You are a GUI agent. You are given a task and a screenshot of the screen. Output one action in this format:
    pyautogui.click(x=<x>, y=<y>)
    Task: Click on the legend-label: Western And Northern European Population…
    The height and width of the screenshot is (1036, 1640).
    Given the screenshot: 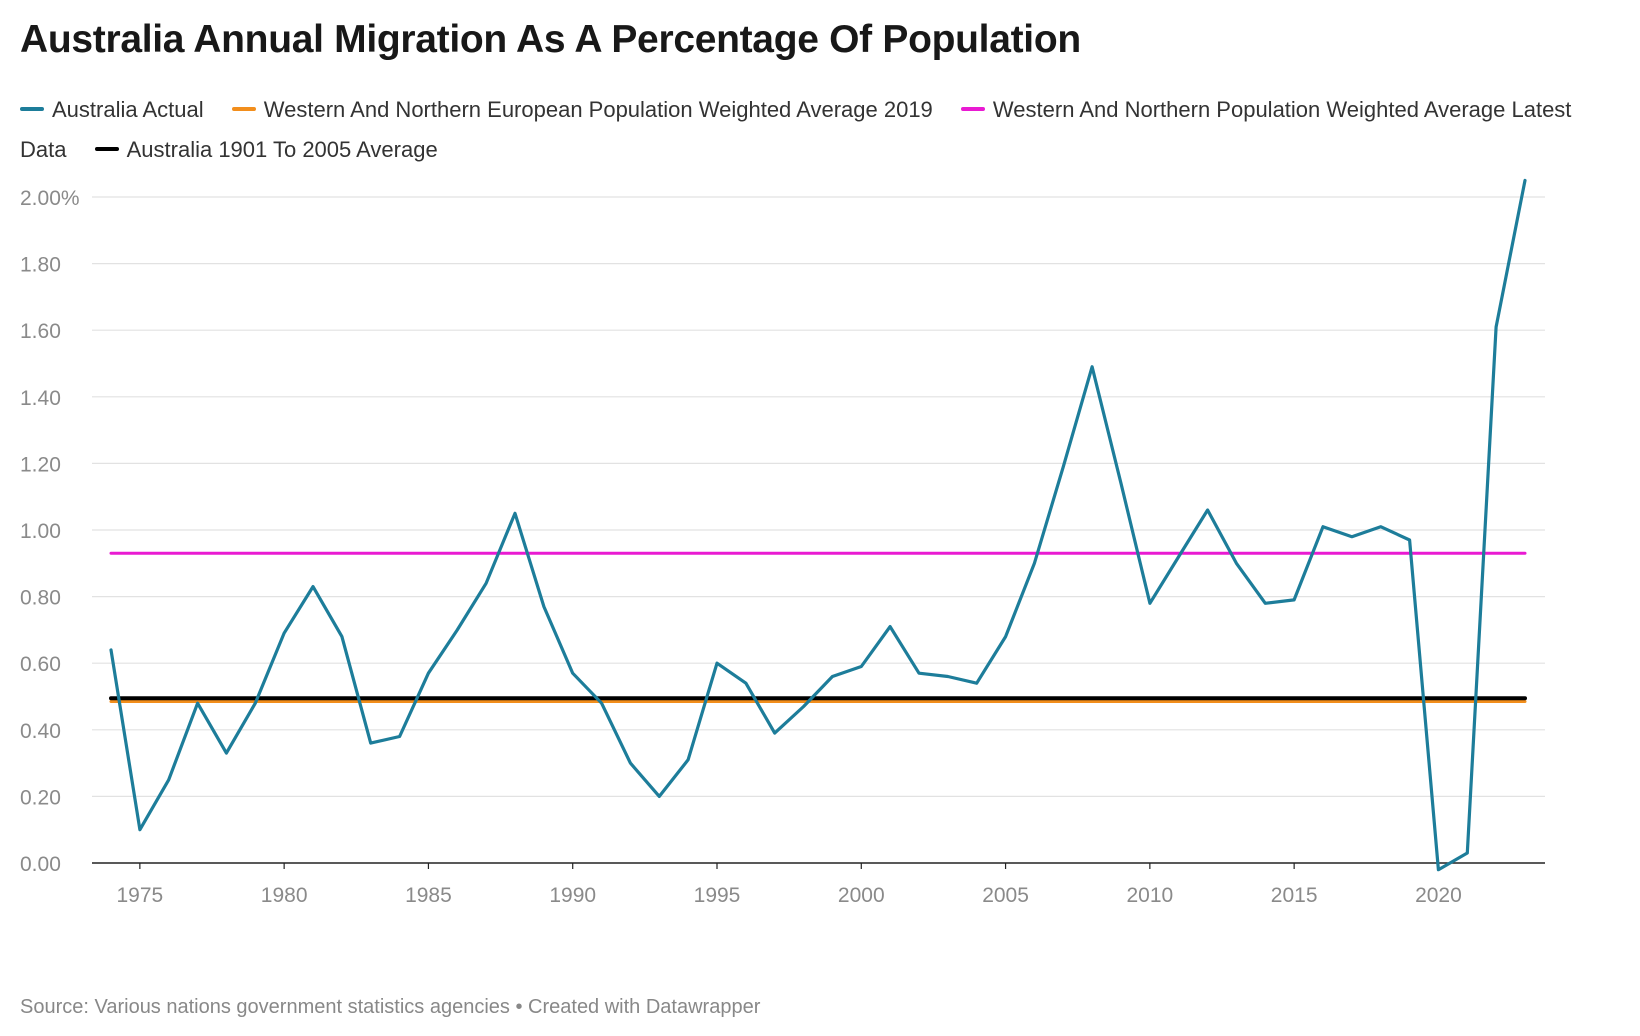 What is the action you would take?
    pyautogui.click(x=598, y=109)
    